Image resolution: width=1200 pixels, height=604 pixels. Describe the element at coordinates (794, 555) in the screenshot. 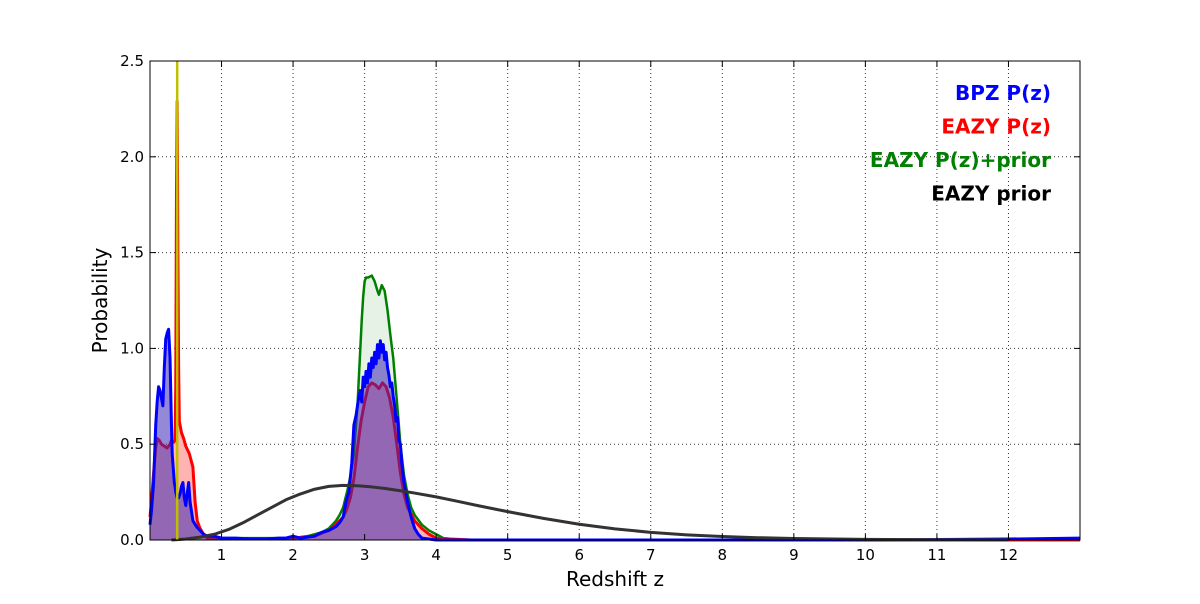

I see `x-tick-label-8: 9` at that location.